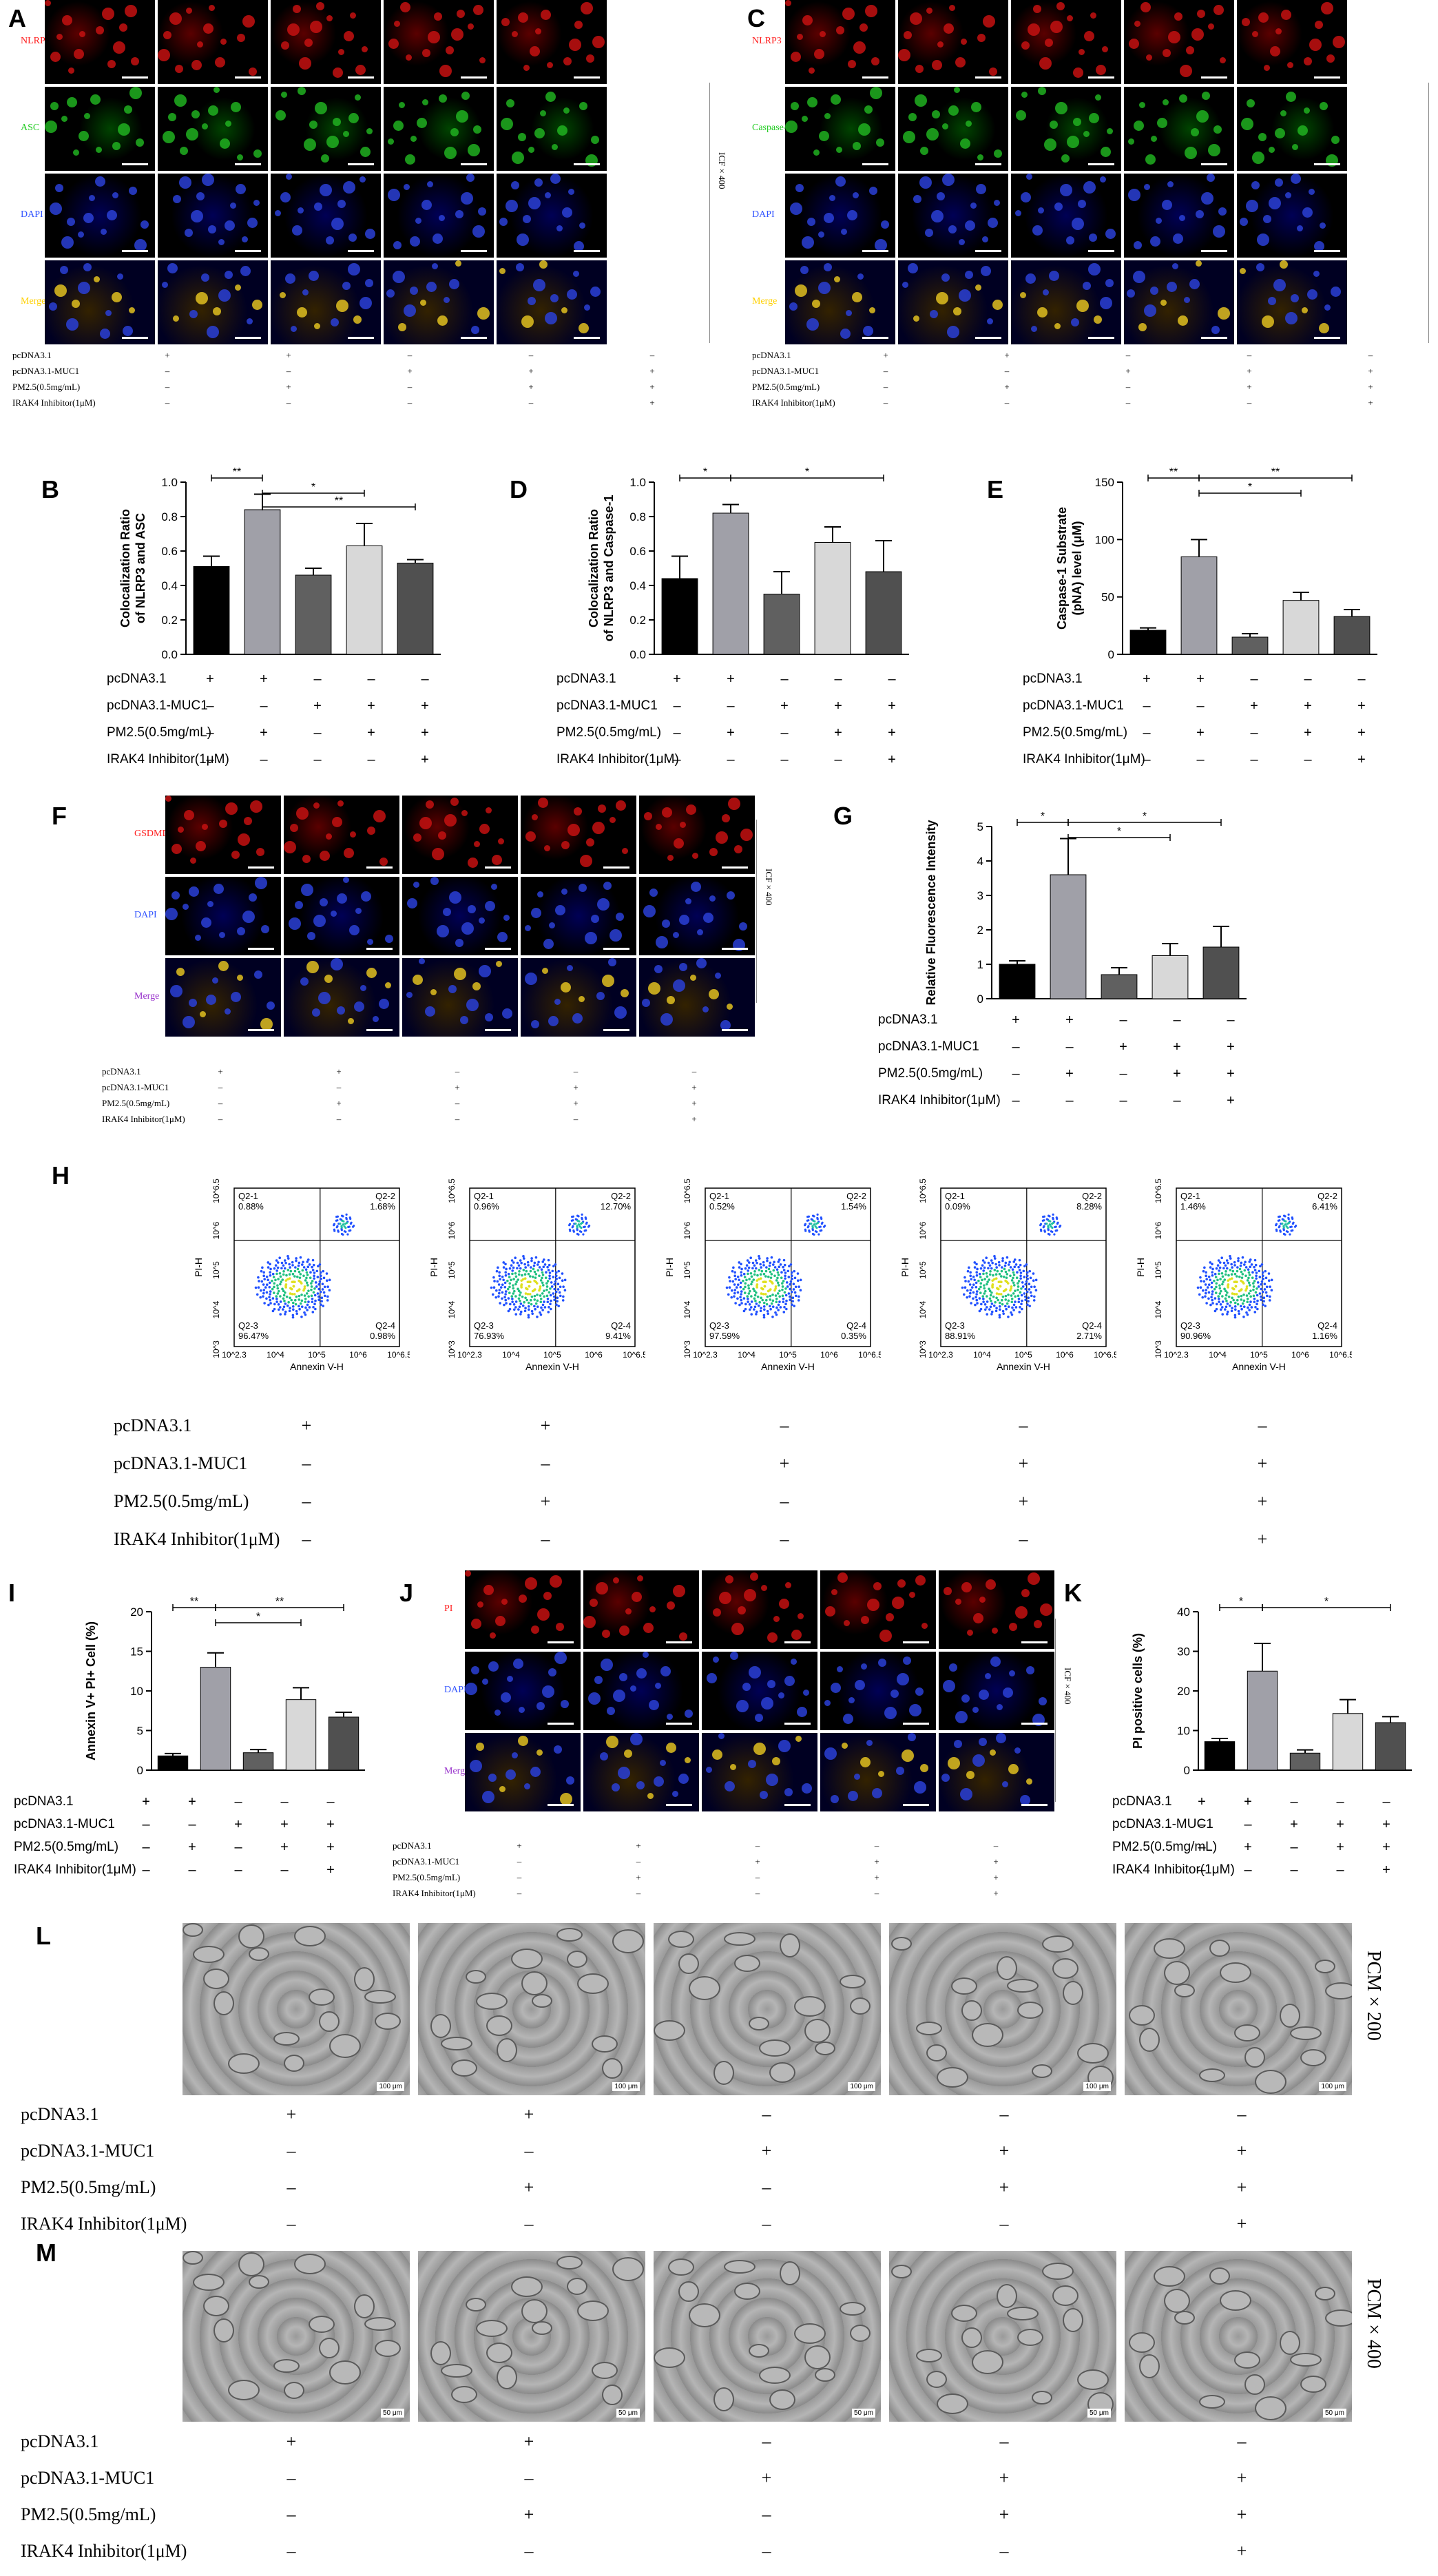 This screenshot has height=2576, width=1438. I want to click on quadrant-percent: 0.35%, so click(853, 1336).